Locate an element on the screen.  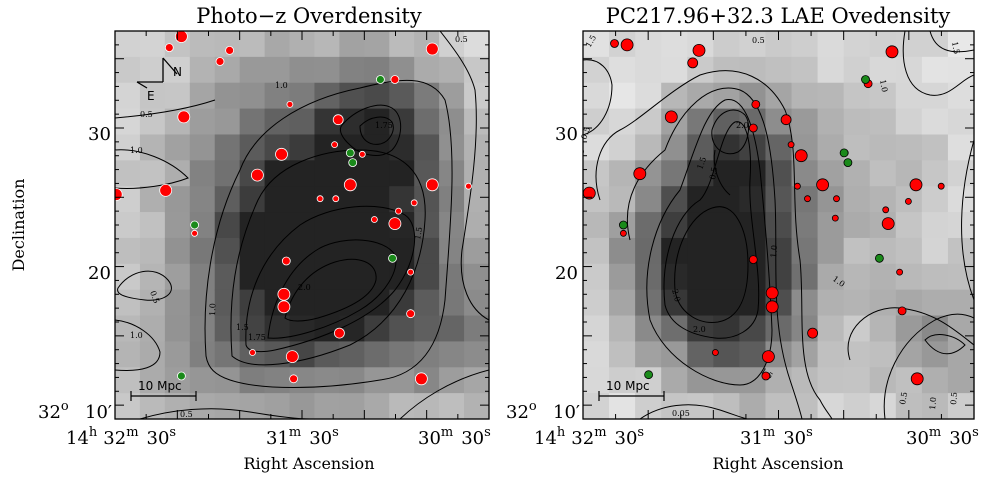
scale-bar-label: 10 Mpc is located at coordinates (160, 386).